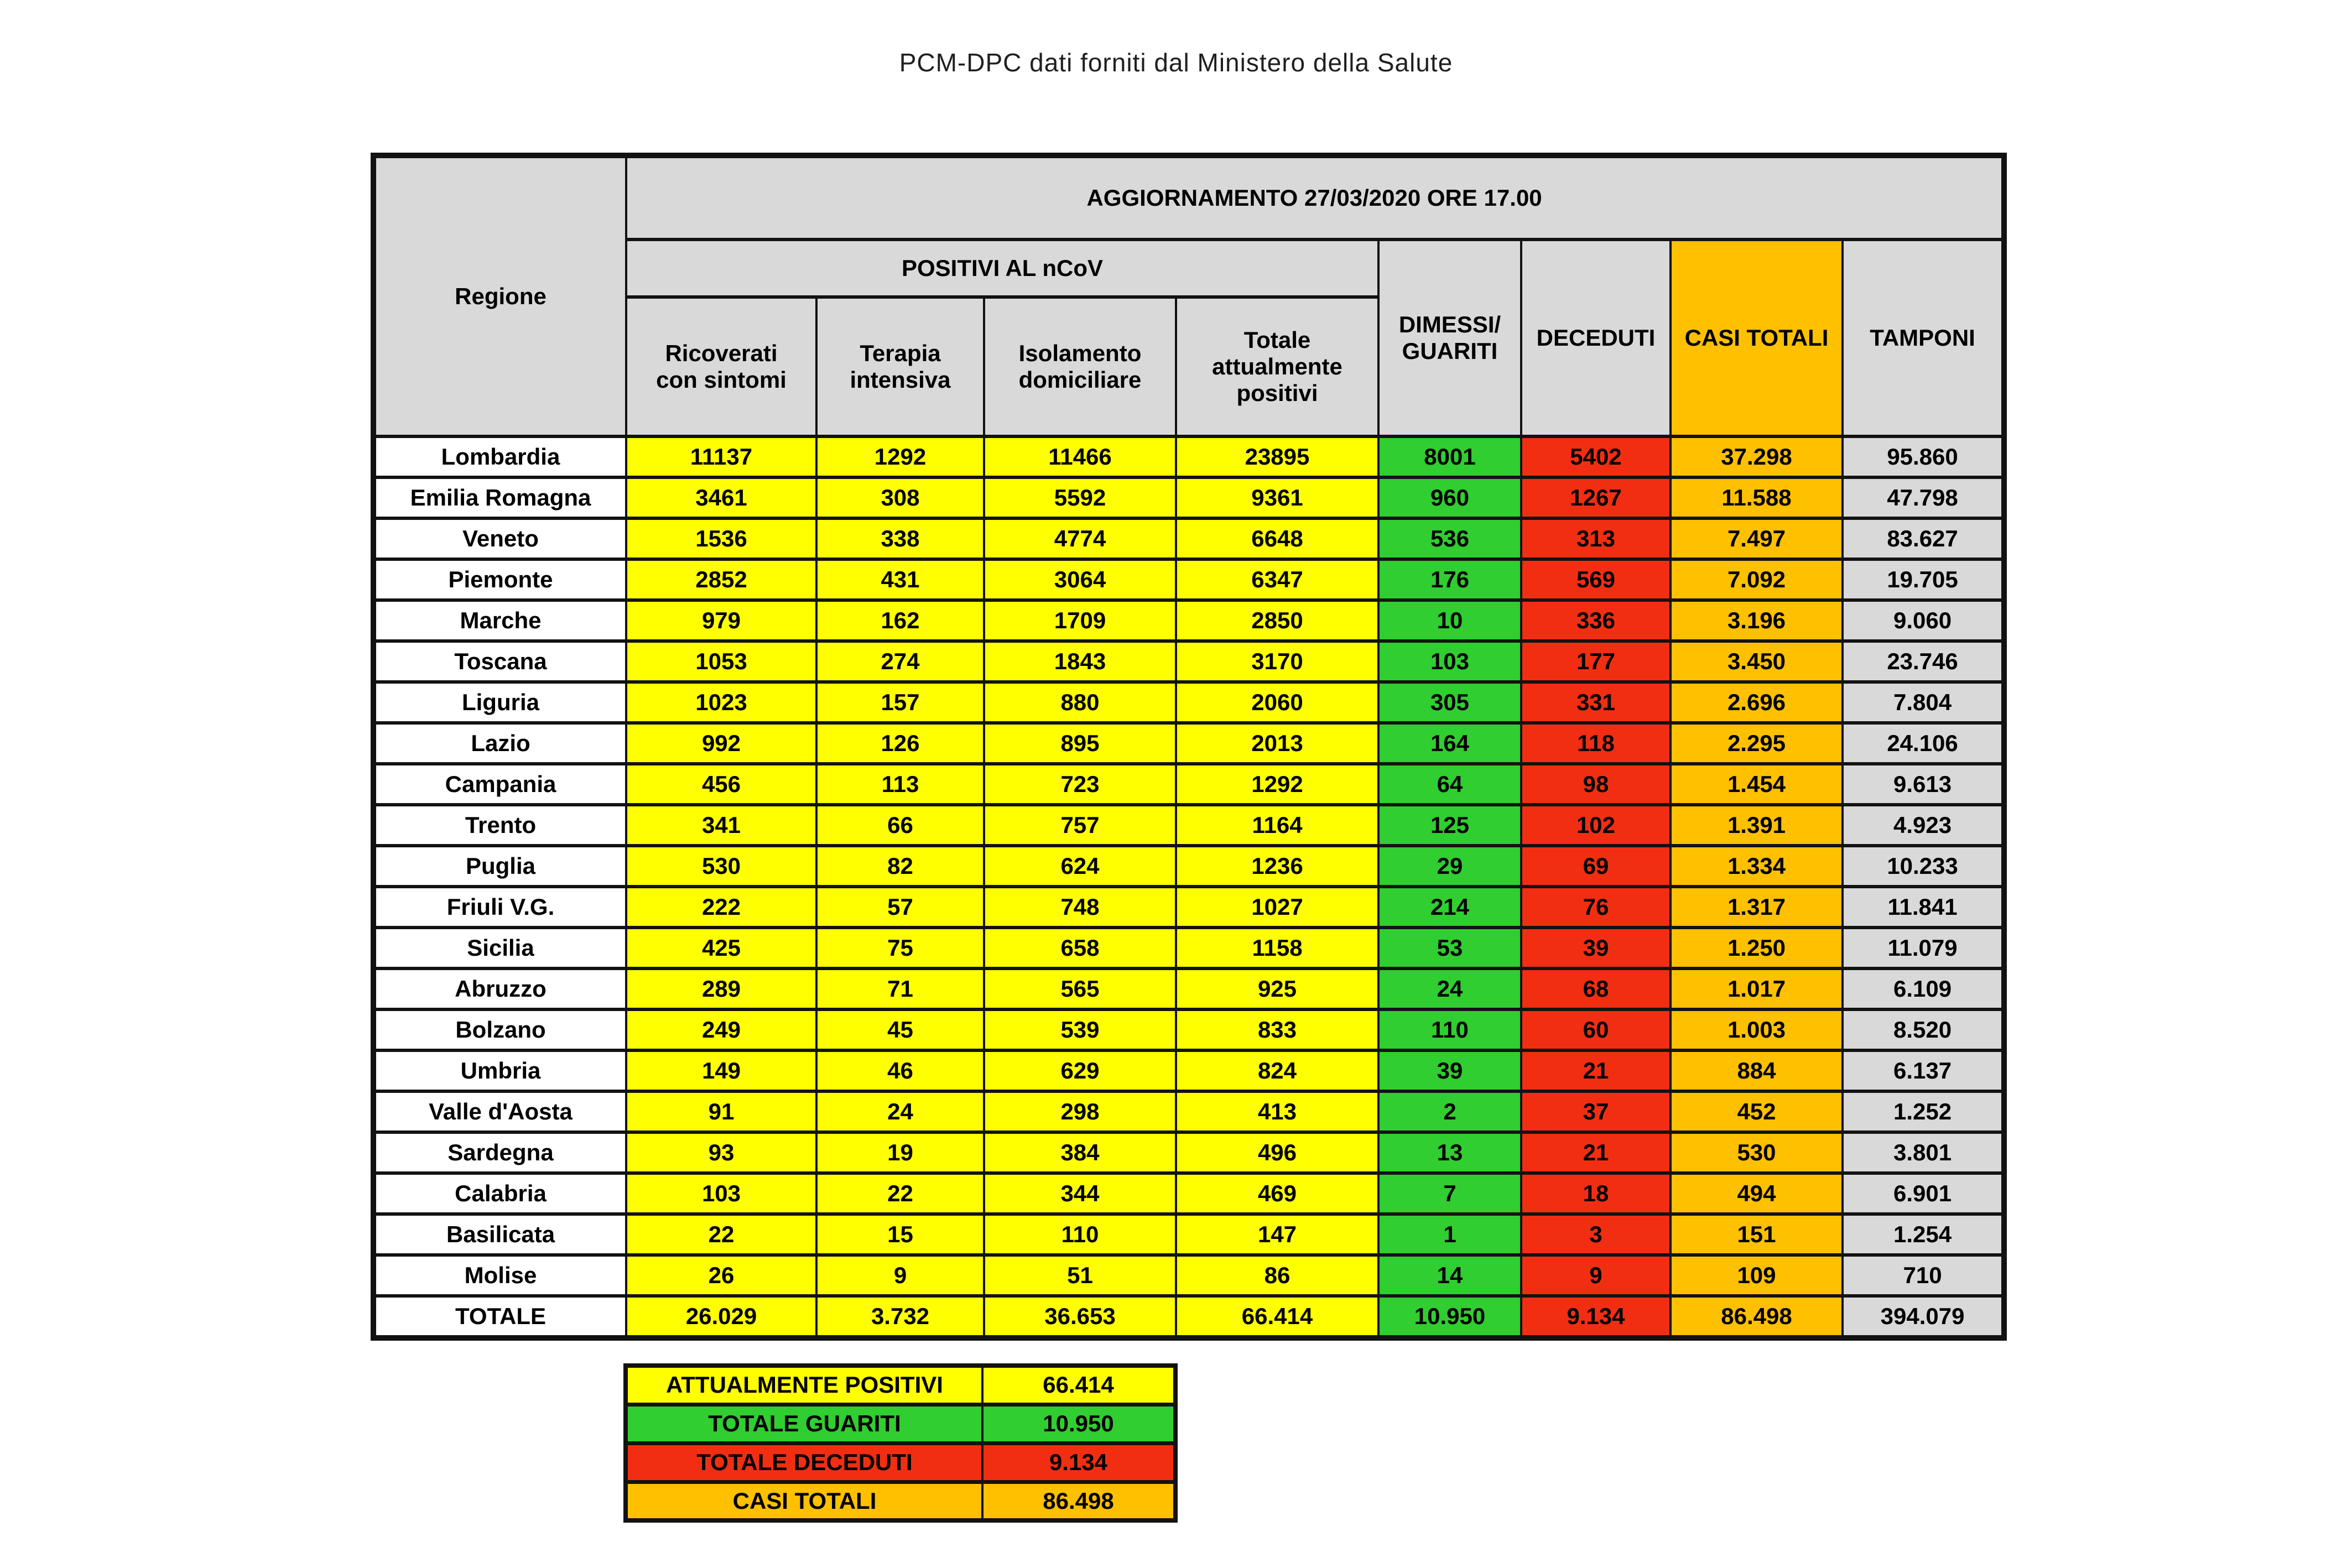 The height and width of the screenshot is (1568, 2352). I want to click on deceduti-cell: 9, so click(1596, 1275).